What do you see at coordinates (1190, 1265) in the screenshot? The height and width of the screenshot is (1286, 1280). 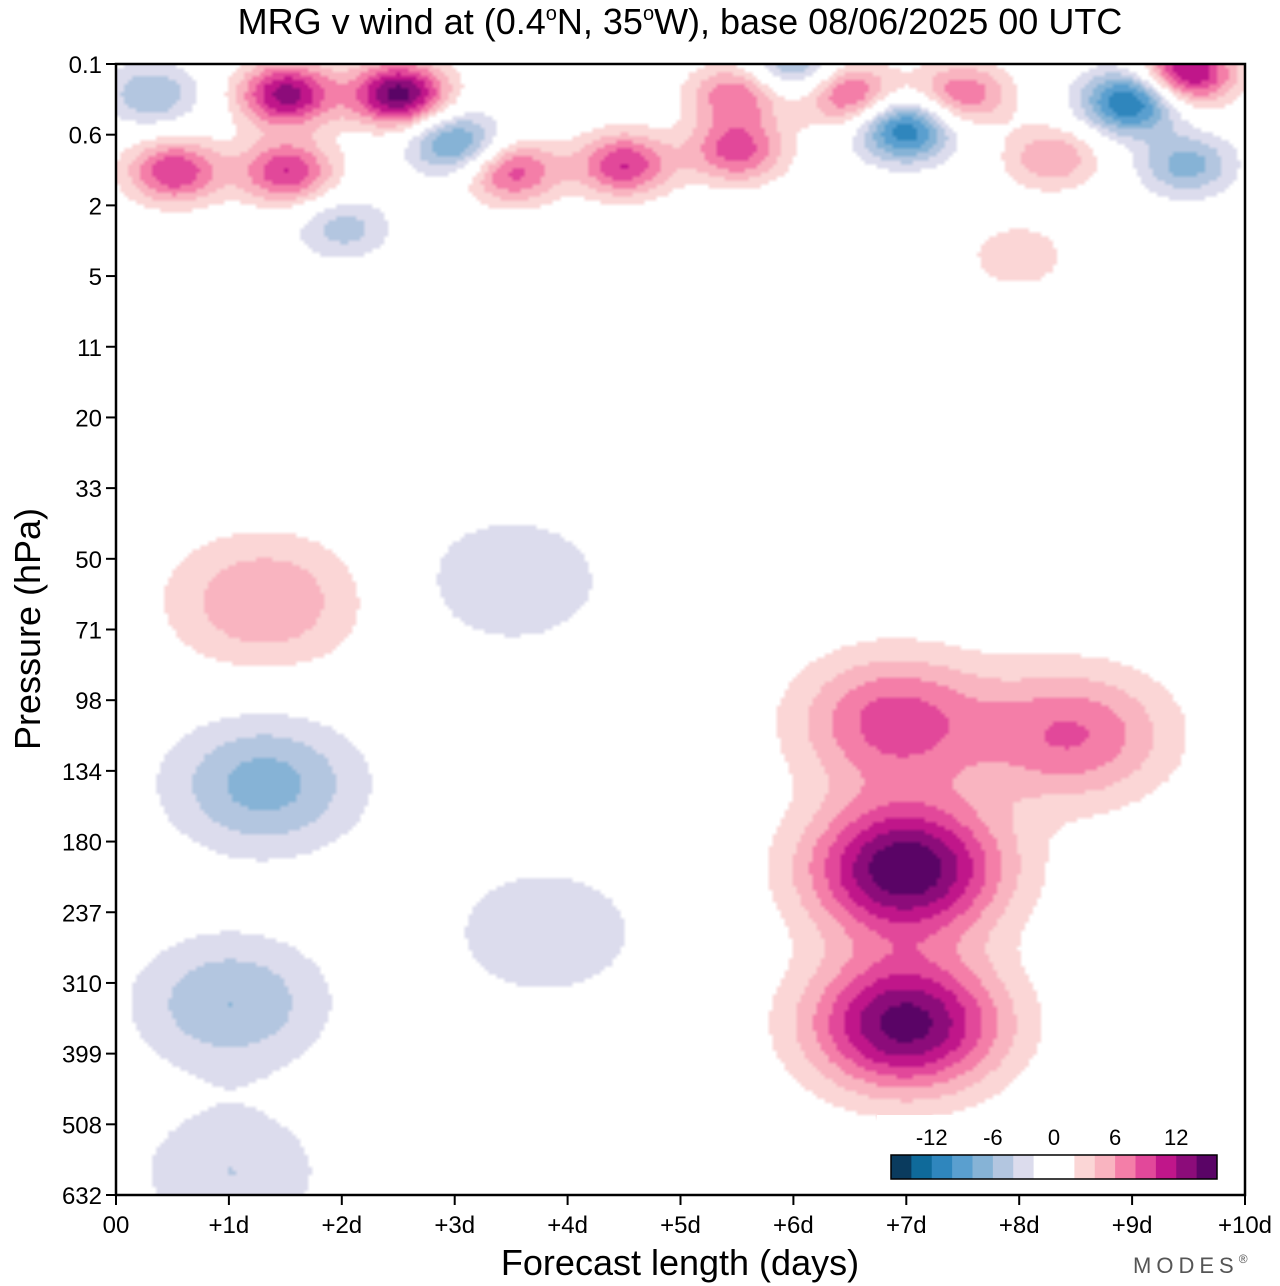 I see `brand-logo: MODES®` at bounding box center [1190, 1265].